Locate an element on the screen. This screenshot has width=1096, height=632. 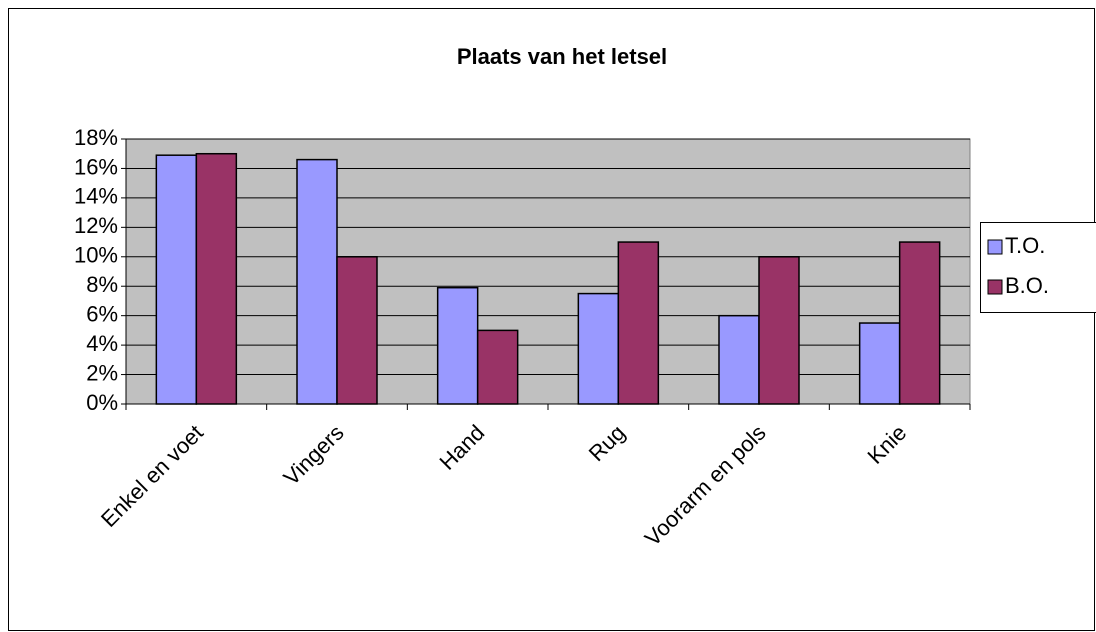
y-tick-label: 12% is located at coordinates (96, 225).